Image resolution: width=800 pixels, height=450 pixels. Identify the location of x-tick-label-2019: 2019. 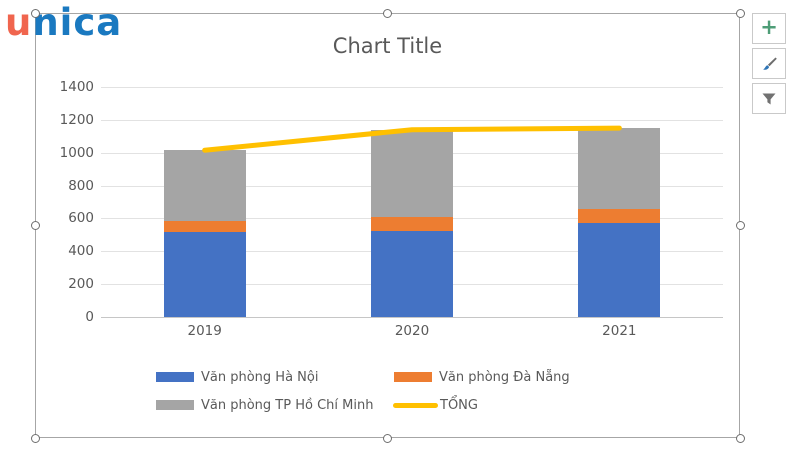
(204, 331).